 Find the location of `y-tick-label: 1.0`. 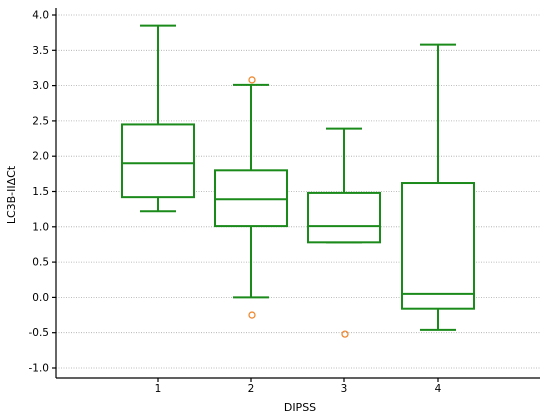

y-tick-label: 1.0 is located at coordinates (40, 227).